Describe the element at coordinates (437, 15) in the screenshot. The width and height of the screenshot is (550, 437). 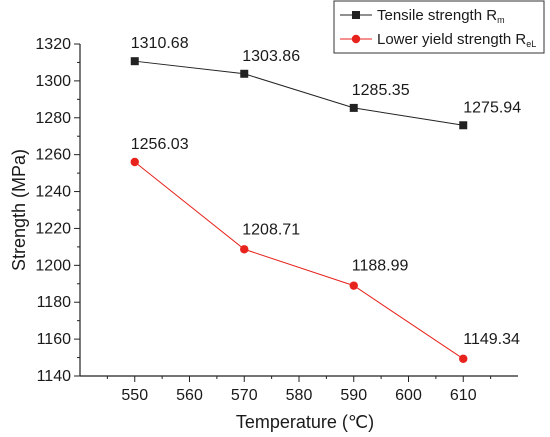
I see `legend-label-main: Tensile strength R` at that location.